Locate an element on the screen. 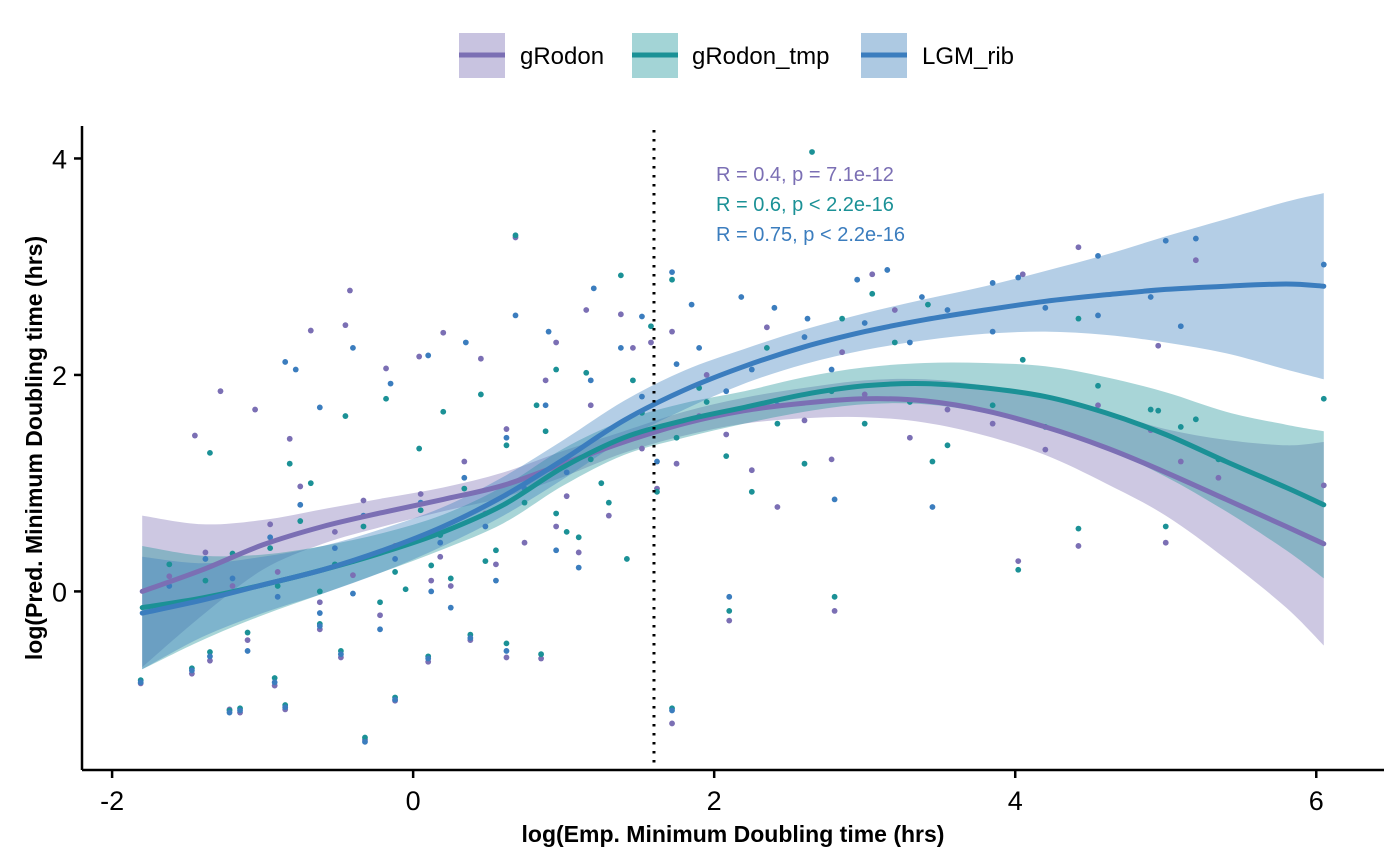 The image size is (1400, 865). y-ticks: 0 2 4 is located at coordinates (67, 375).